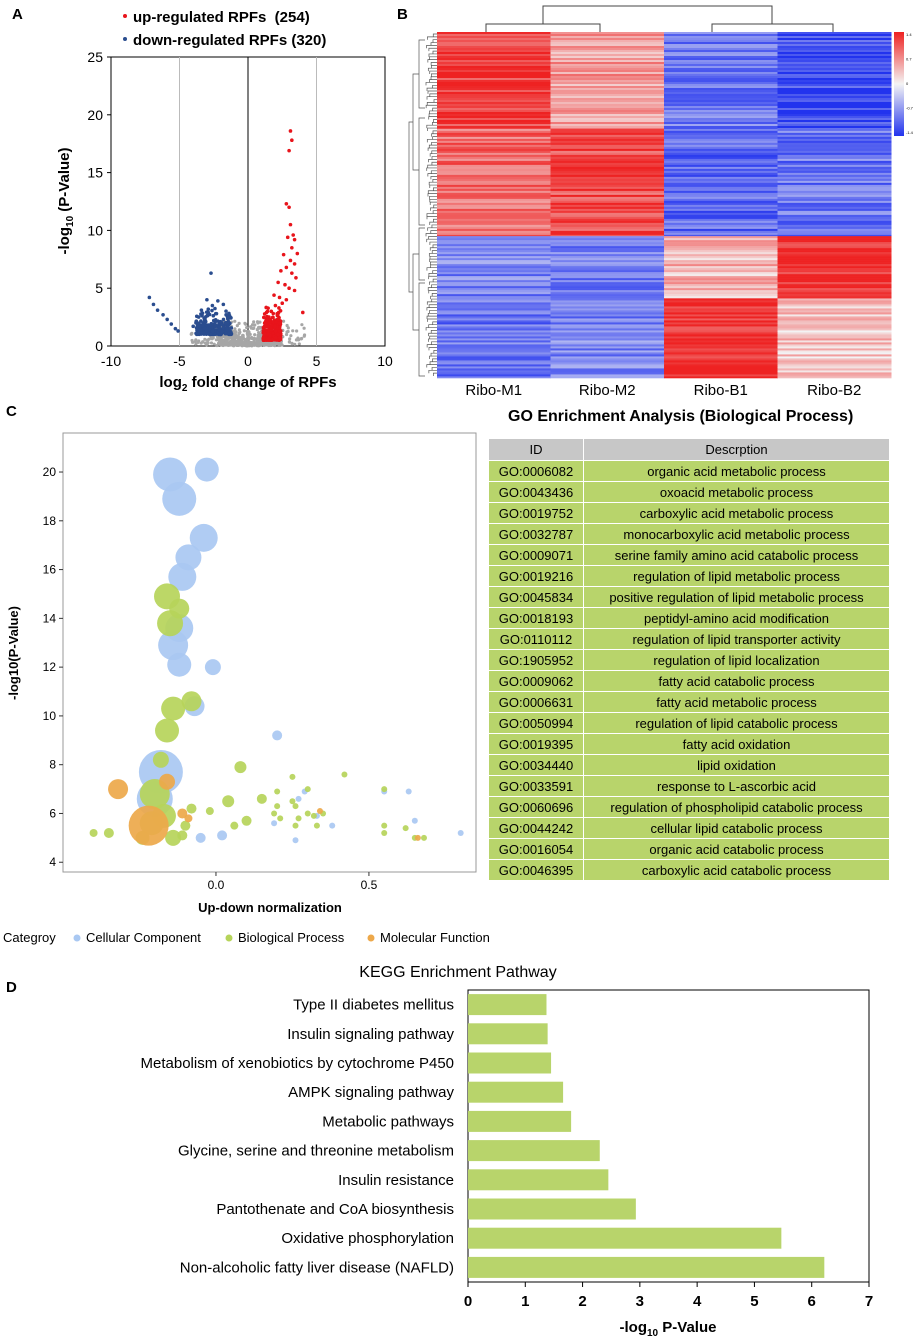  I want to click on kegg-bar, so click(625, 1238).